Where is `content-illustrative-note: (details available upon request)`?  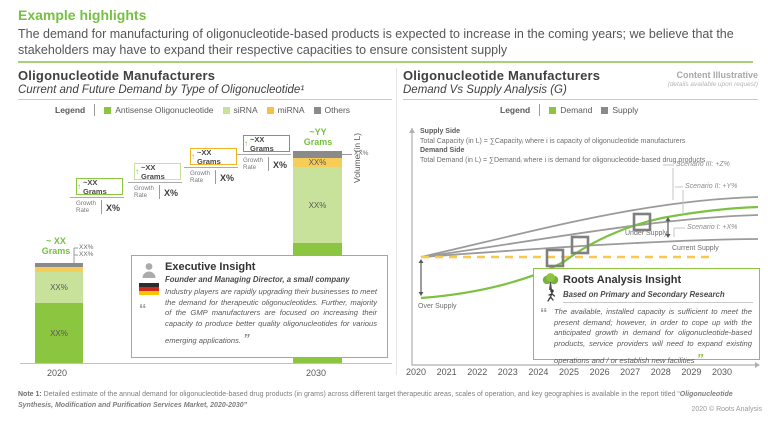 content-illustrative-note: (details available upon request) is located at coordinates (712, 84).